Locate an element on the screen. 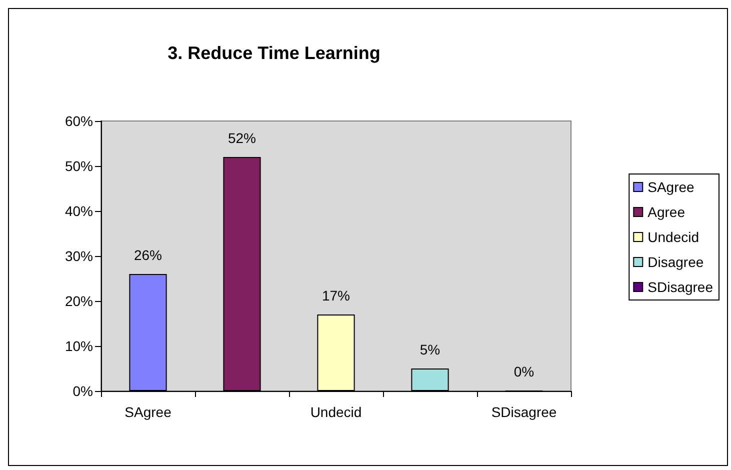  data-label: 17% is located at coordinates (336, 296).